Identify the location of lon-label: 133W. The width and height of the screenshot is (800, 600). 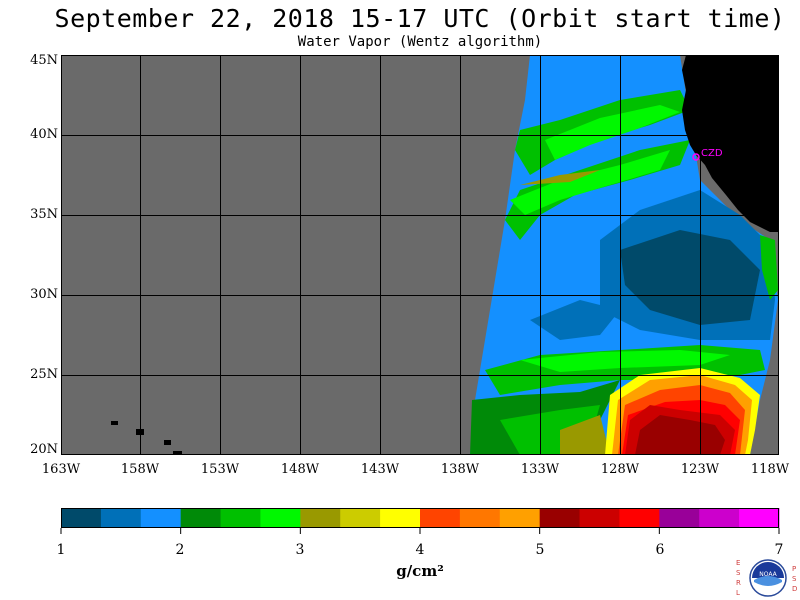
(540, 469).